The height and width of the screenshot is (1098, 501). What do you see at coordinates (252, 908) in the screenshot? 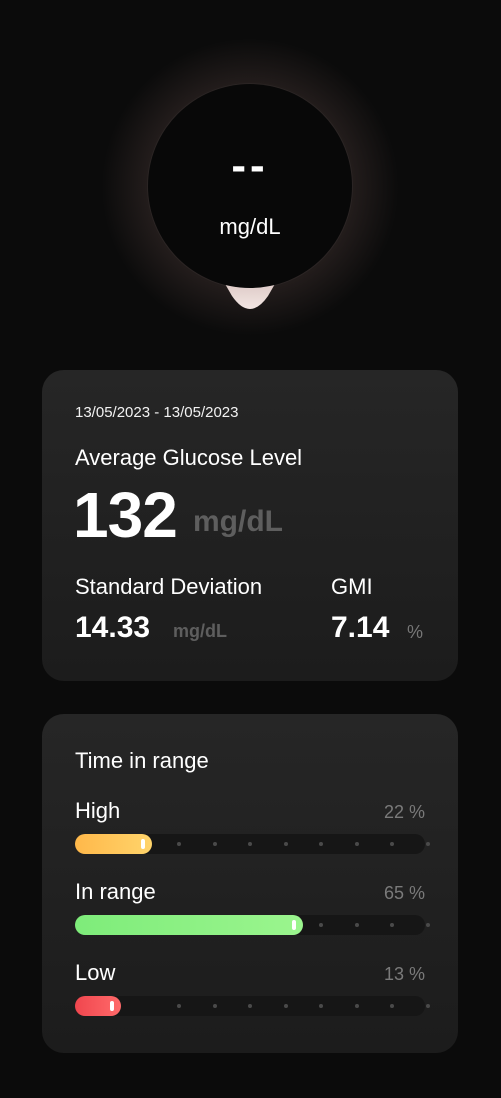
I see `range-row-in-range: In range 65 %` at bounding box center [252, 908].